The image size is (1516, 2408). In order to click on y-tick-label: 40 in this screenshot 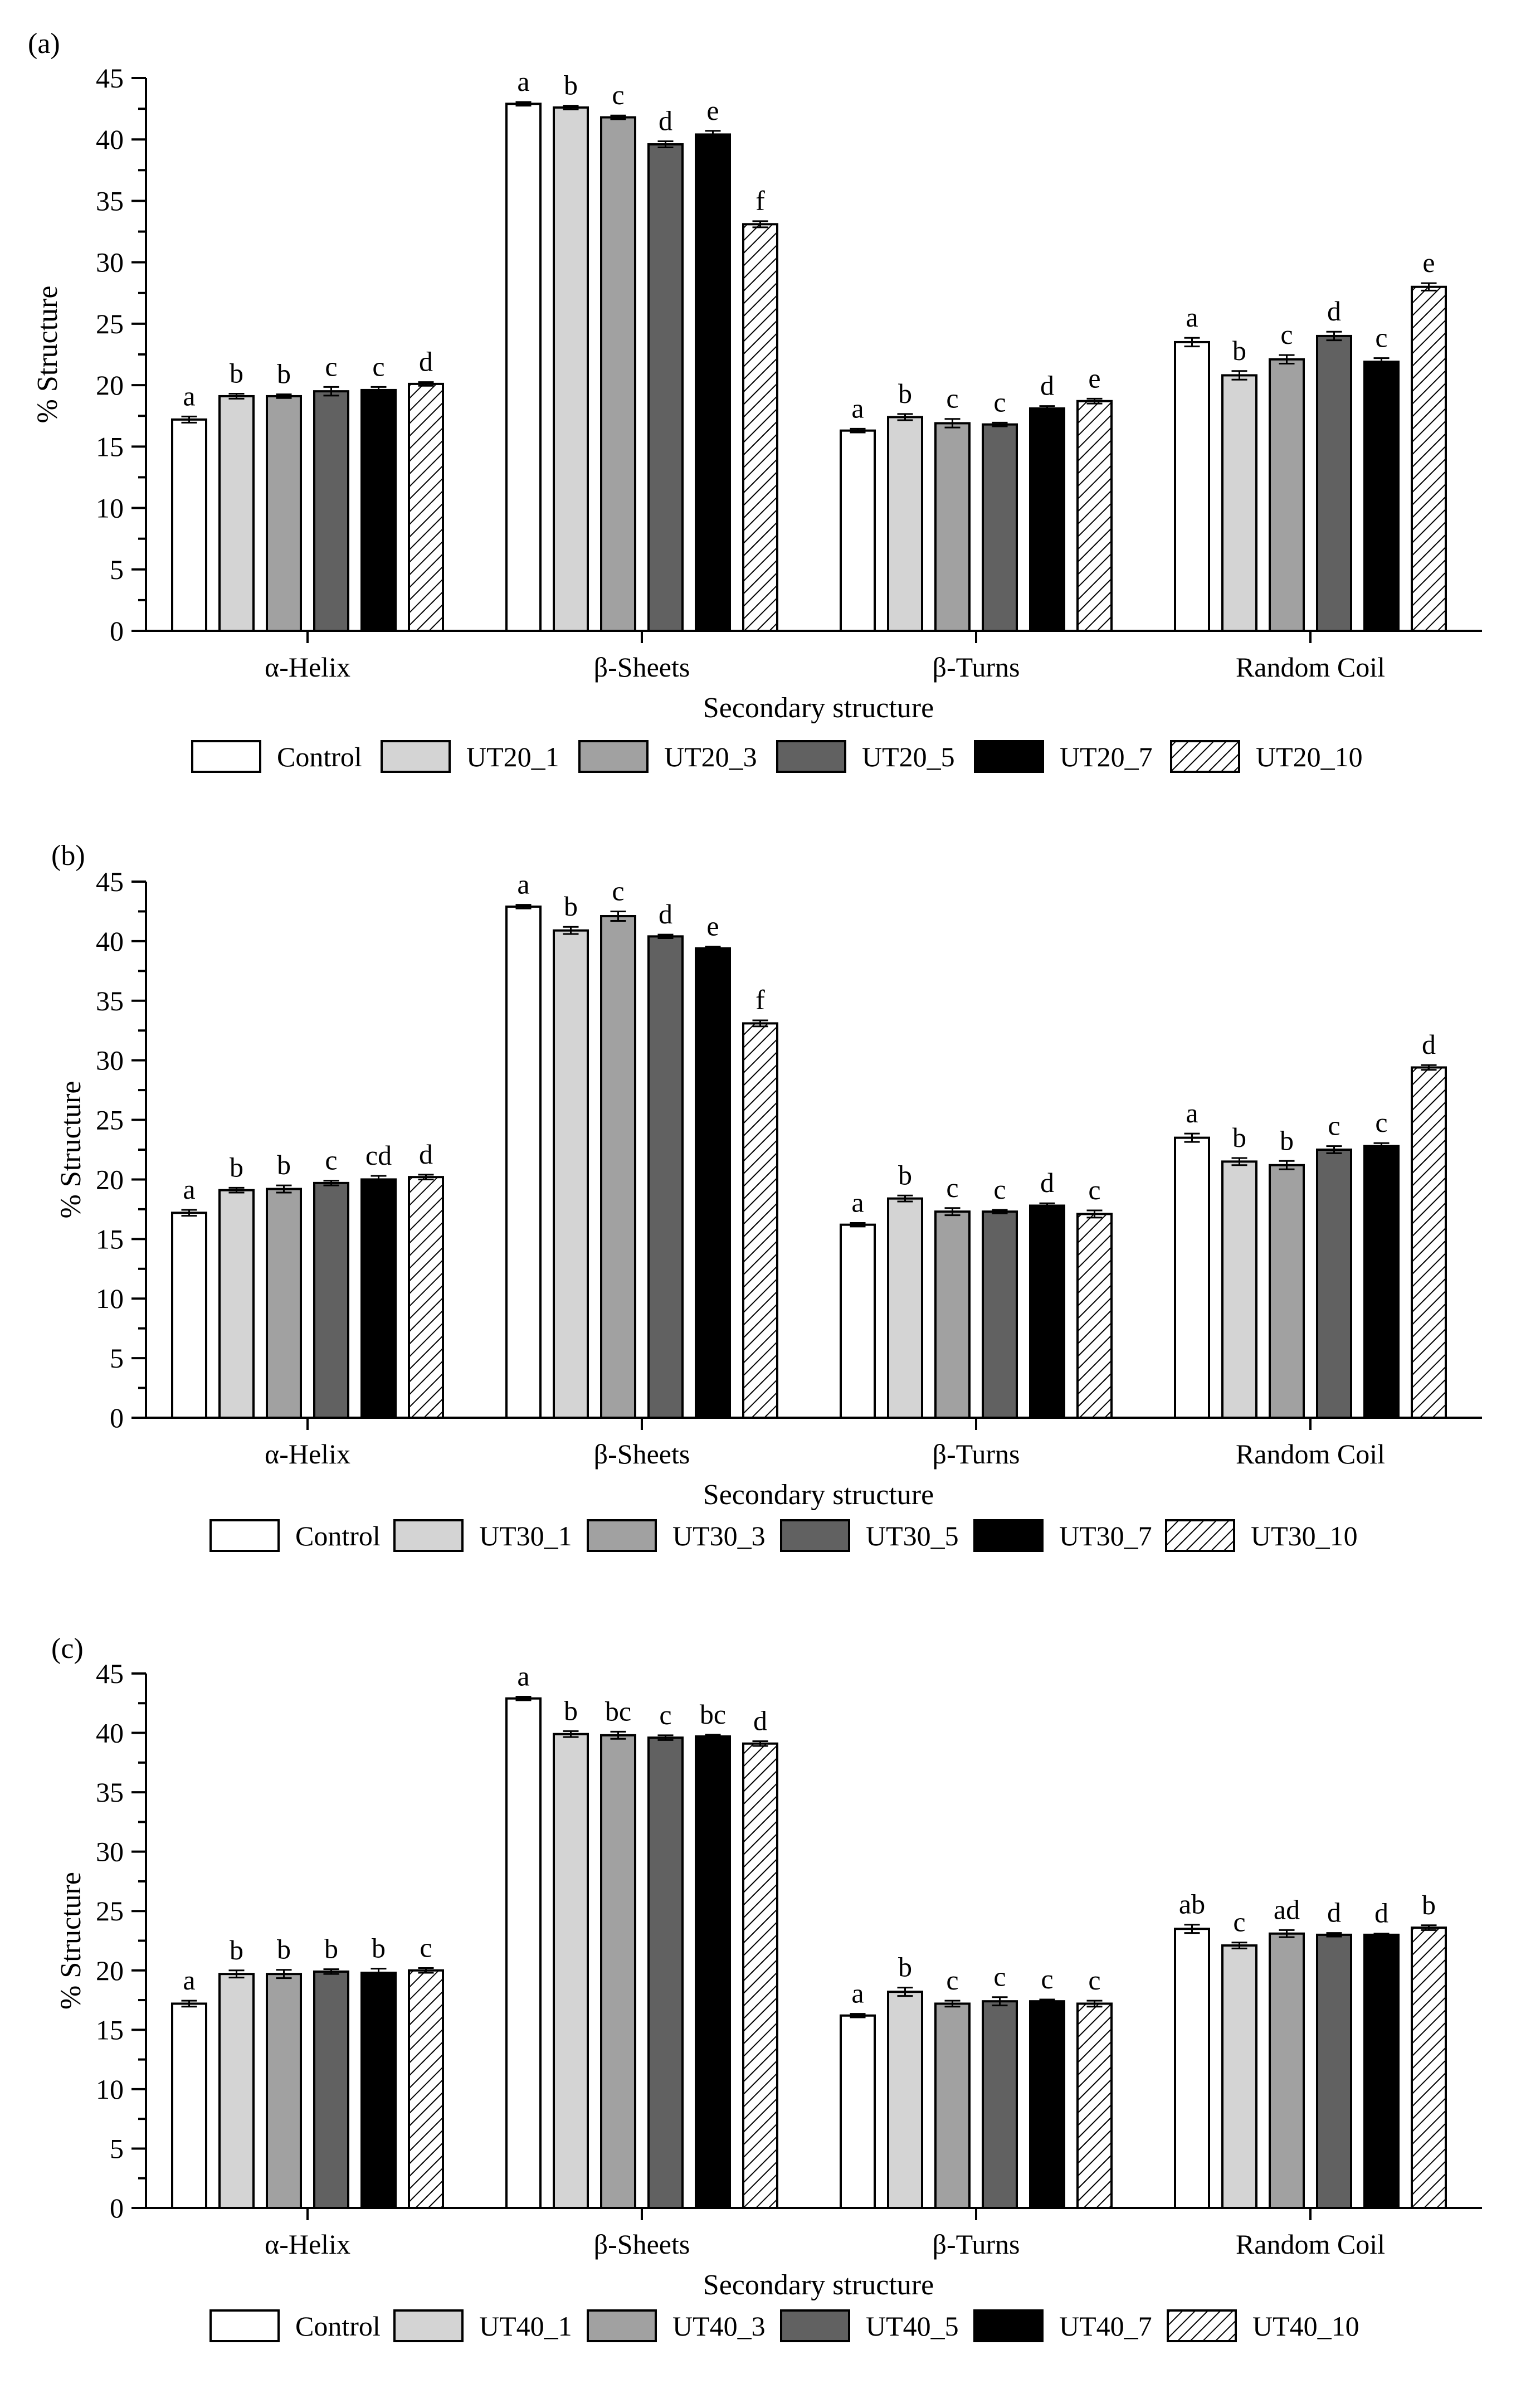, I will do `click(110, 1734)`.